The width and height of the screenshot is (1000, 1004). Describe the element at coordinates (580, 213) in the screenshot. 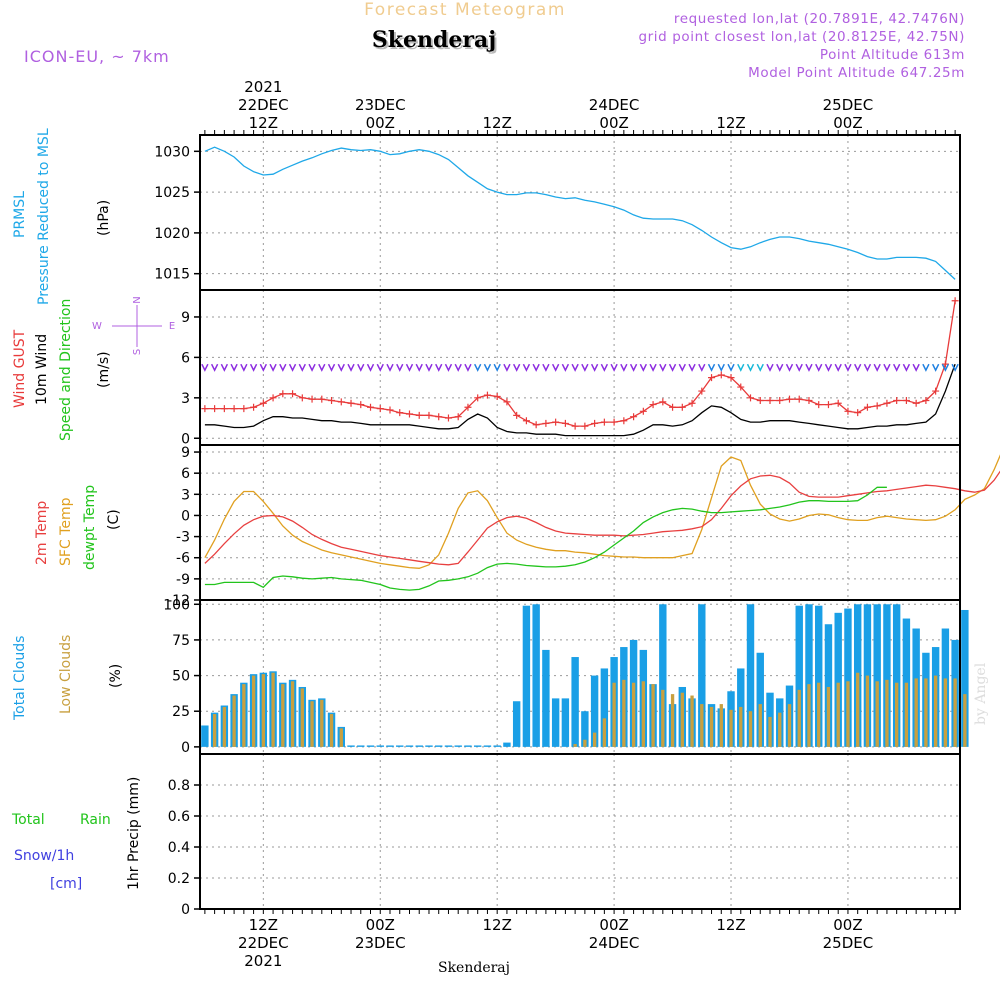

I see `pressure-line` at that location.